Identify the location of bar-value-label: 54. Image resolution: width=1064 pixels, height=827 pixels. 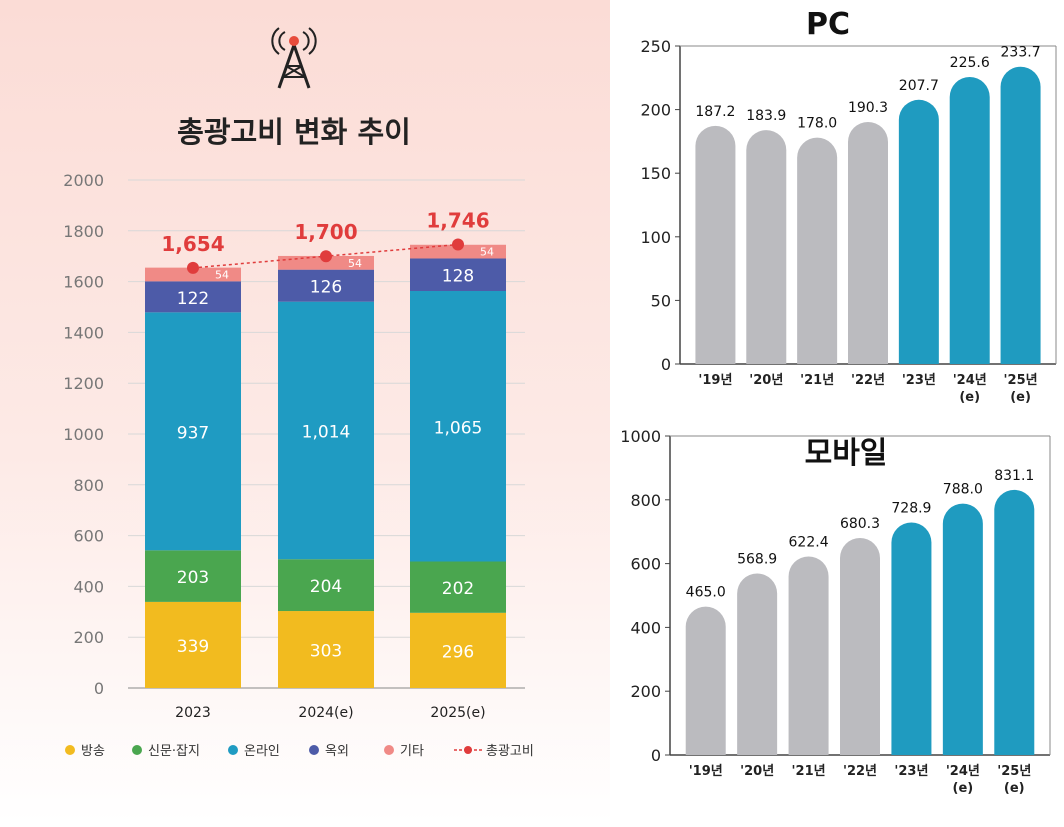
(355, 263).